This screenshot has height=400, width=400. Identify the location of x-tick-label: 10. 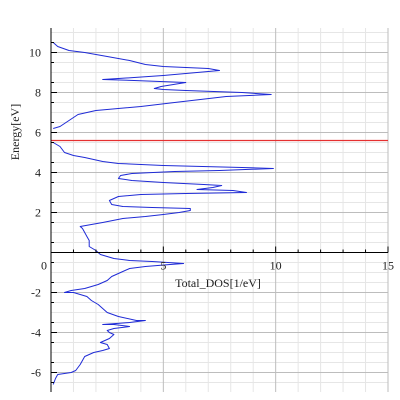
(276, 266).